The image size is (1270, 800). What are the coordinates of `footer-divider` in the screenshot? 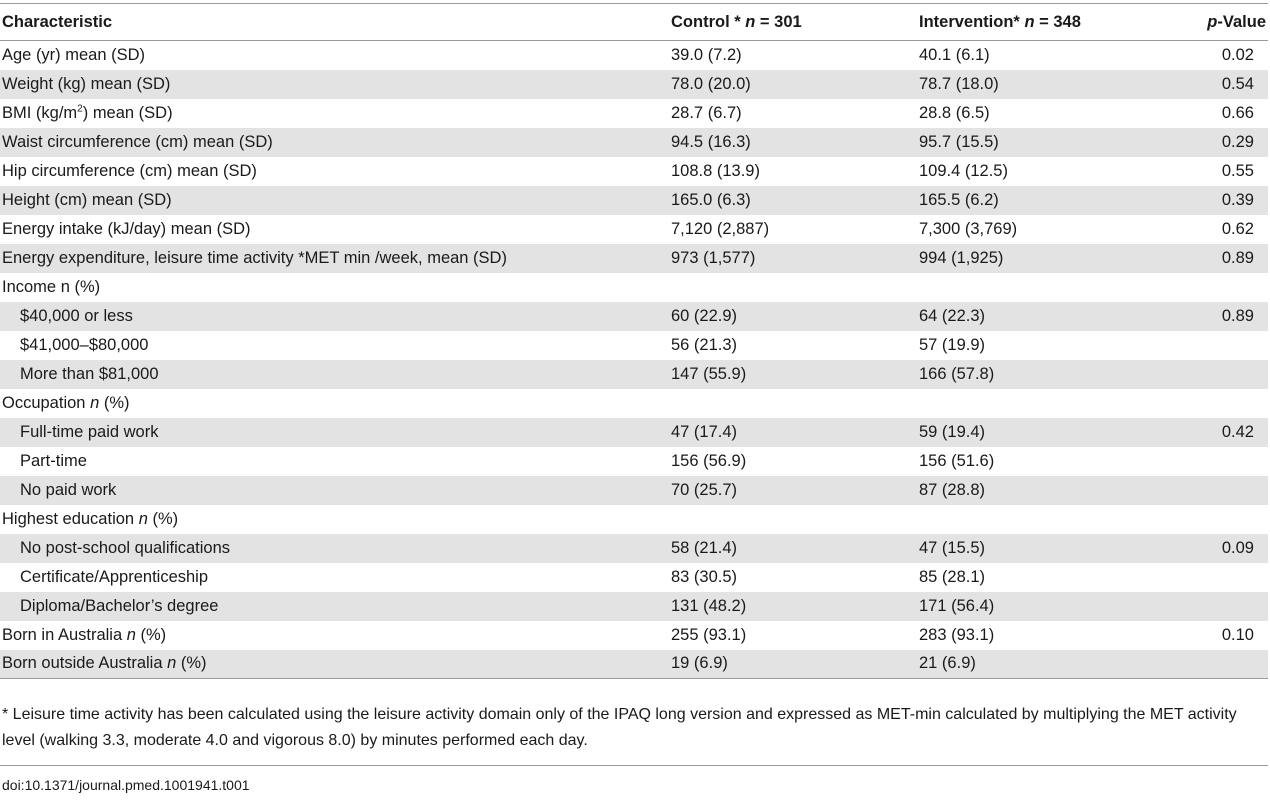 It's located at (634, 765).